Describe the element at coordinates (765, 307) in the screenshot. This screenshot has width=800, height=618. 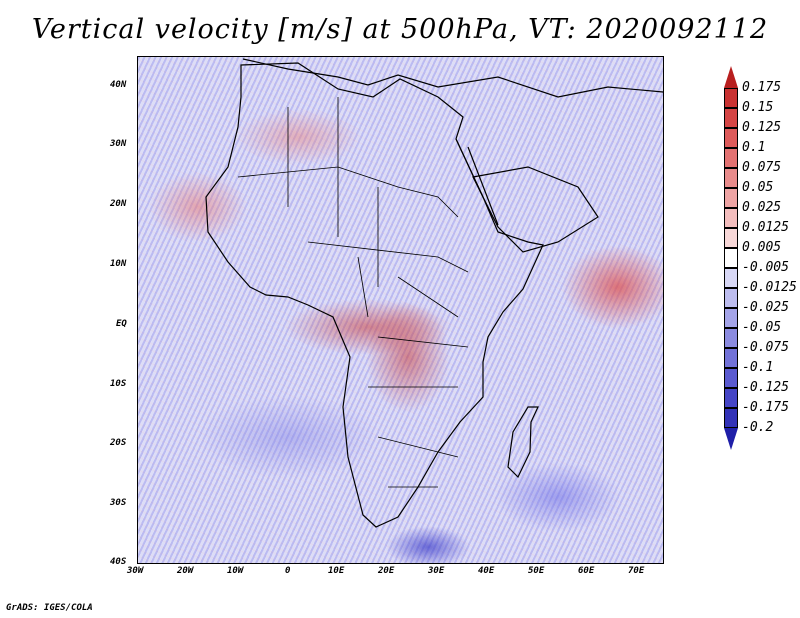
I see `colorbar-label: -0.025` at that location.